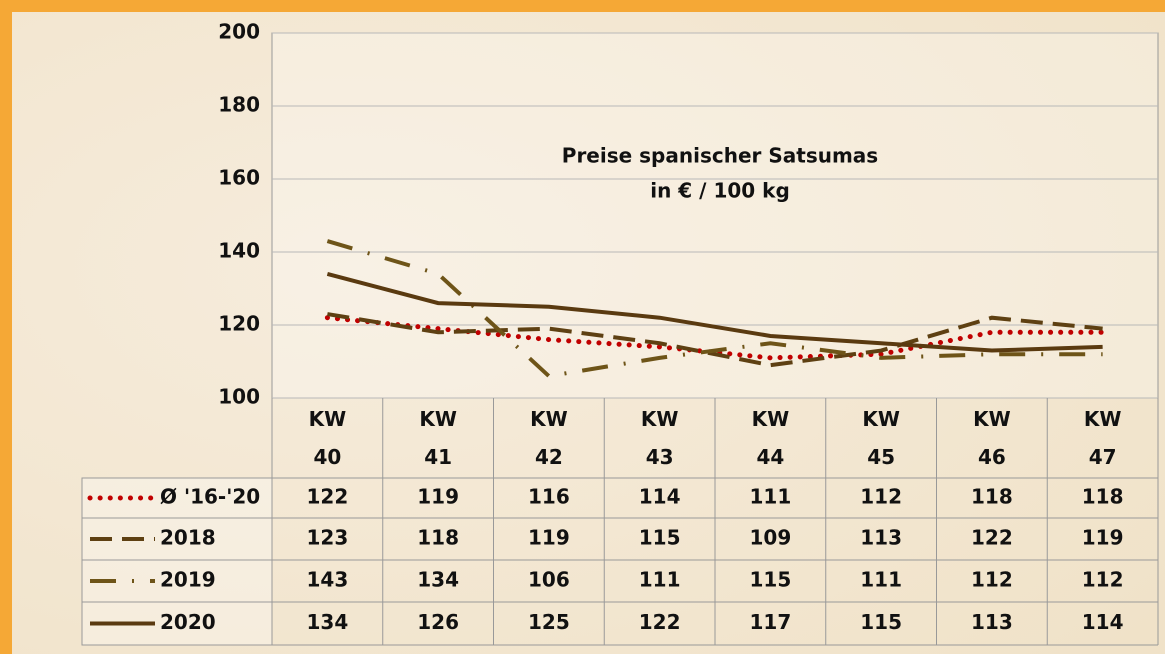  Describe the element at coordinates (327, 438) in the screenshot. I see `x-tick-label: KW 40` at that location.